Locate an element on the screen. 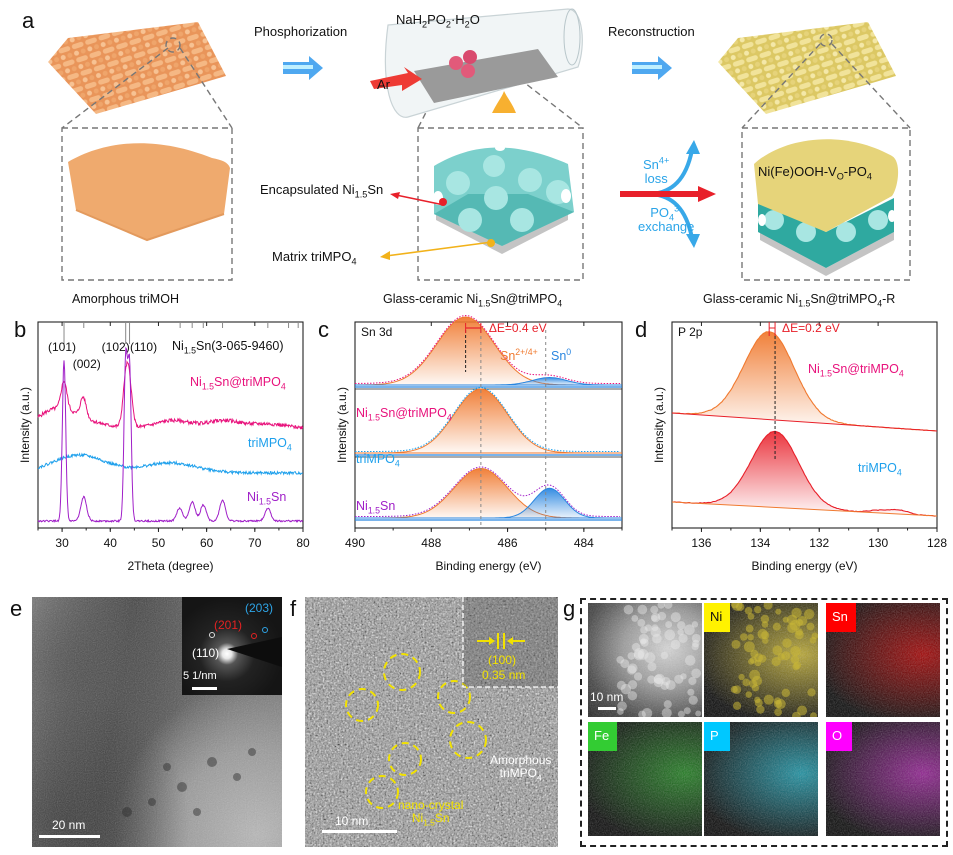 The width and height of the screenshot is (953, 855). woven-sheet-reconstructed is located at coordinates (807, 68).